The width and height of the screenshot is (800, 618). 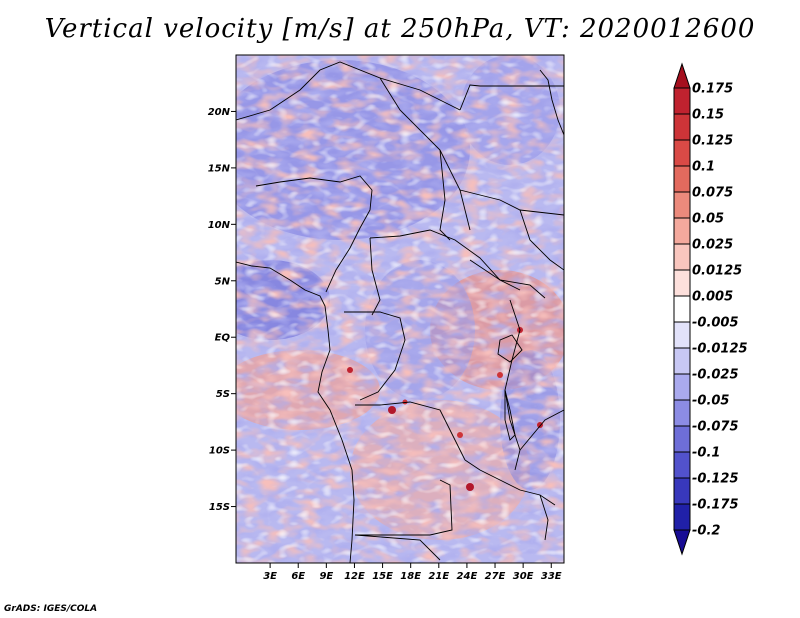 I want to click on colorbar-label: -0.125, so click(x=715, y=479).